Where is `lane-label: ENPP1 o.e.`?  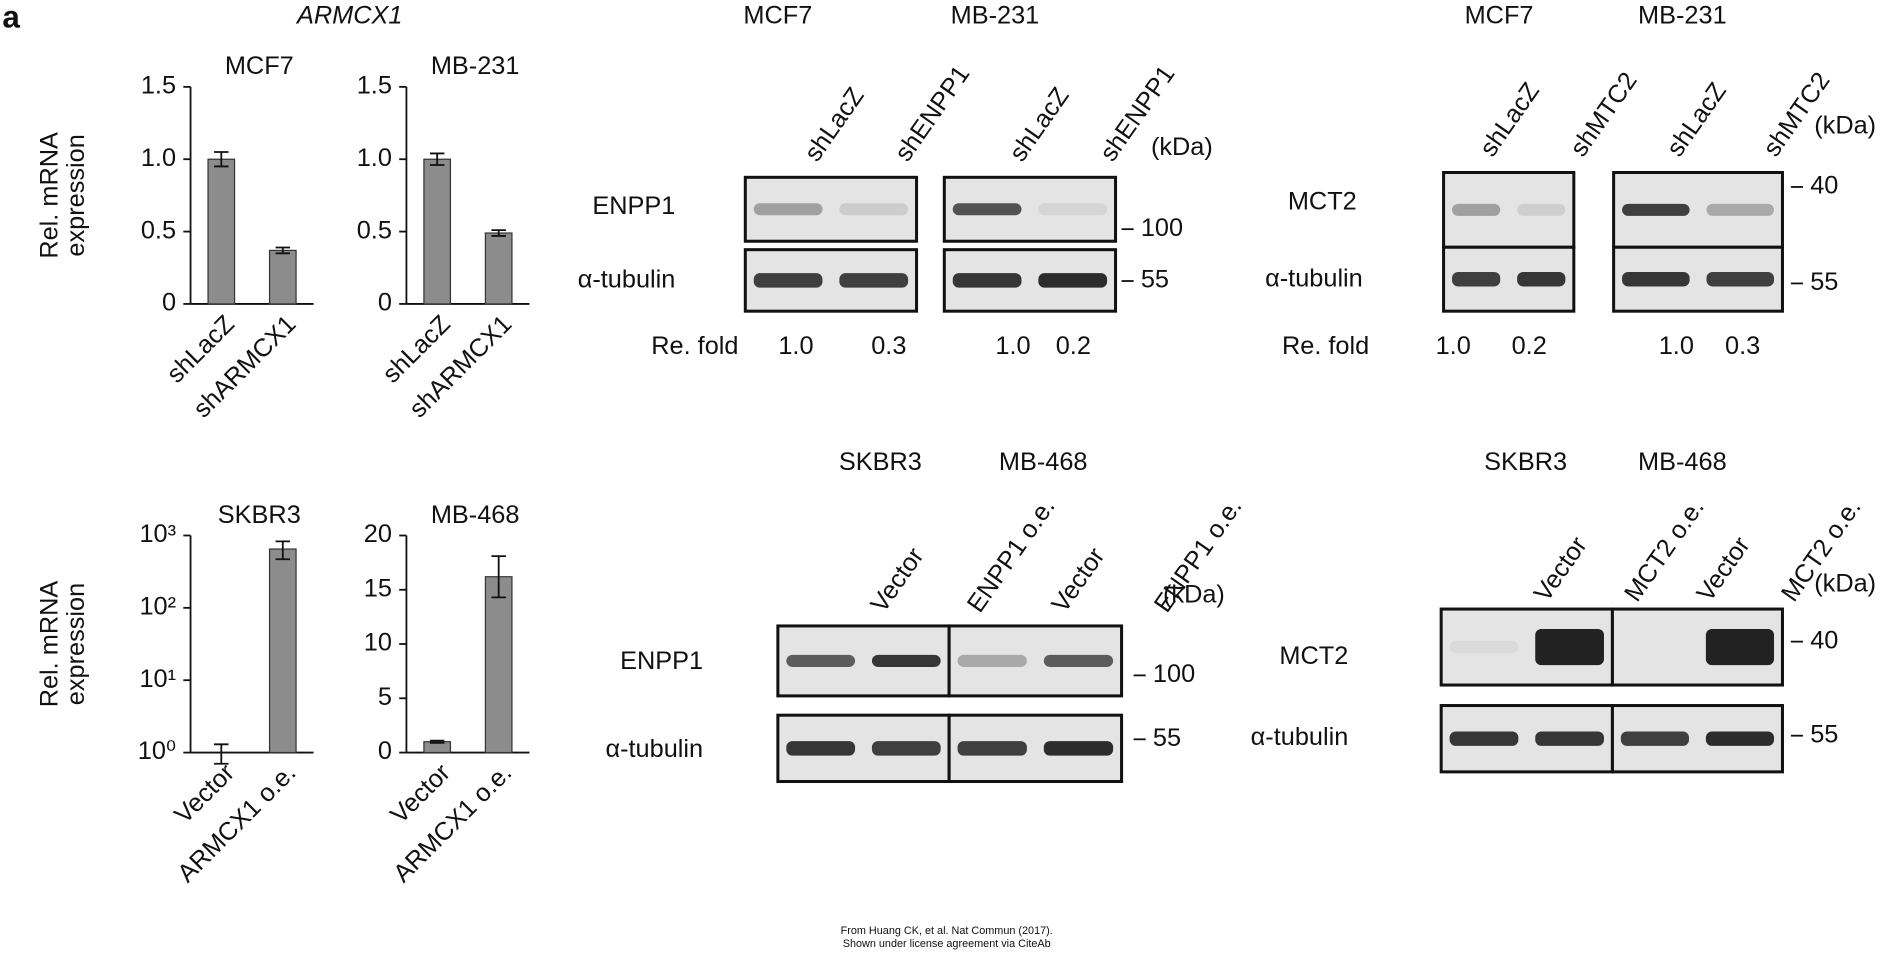
lane-label: ENPP1 o.e. is located at coordinates (1011, 555).